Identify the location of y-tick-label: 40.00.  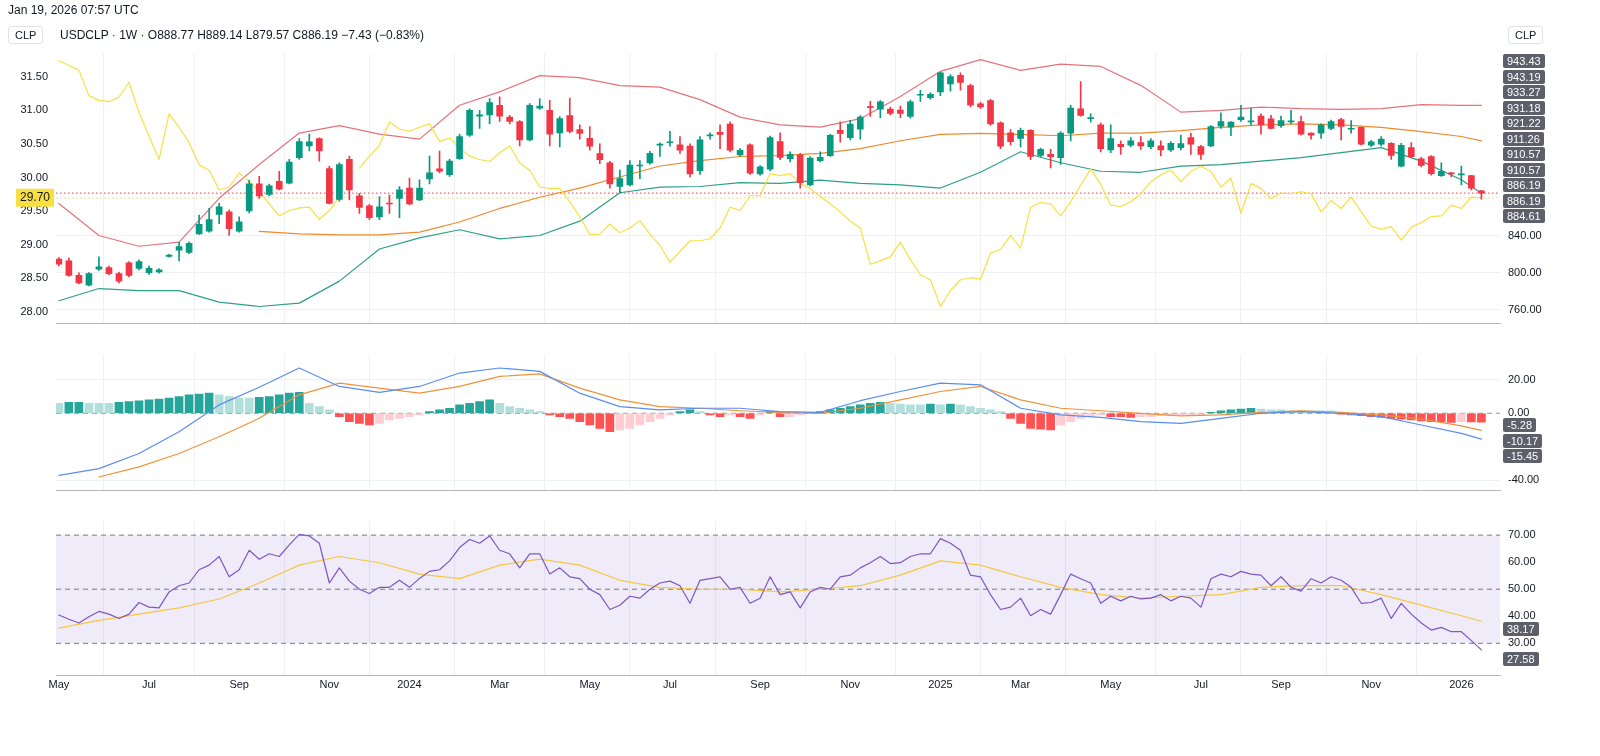
(1522, 615).